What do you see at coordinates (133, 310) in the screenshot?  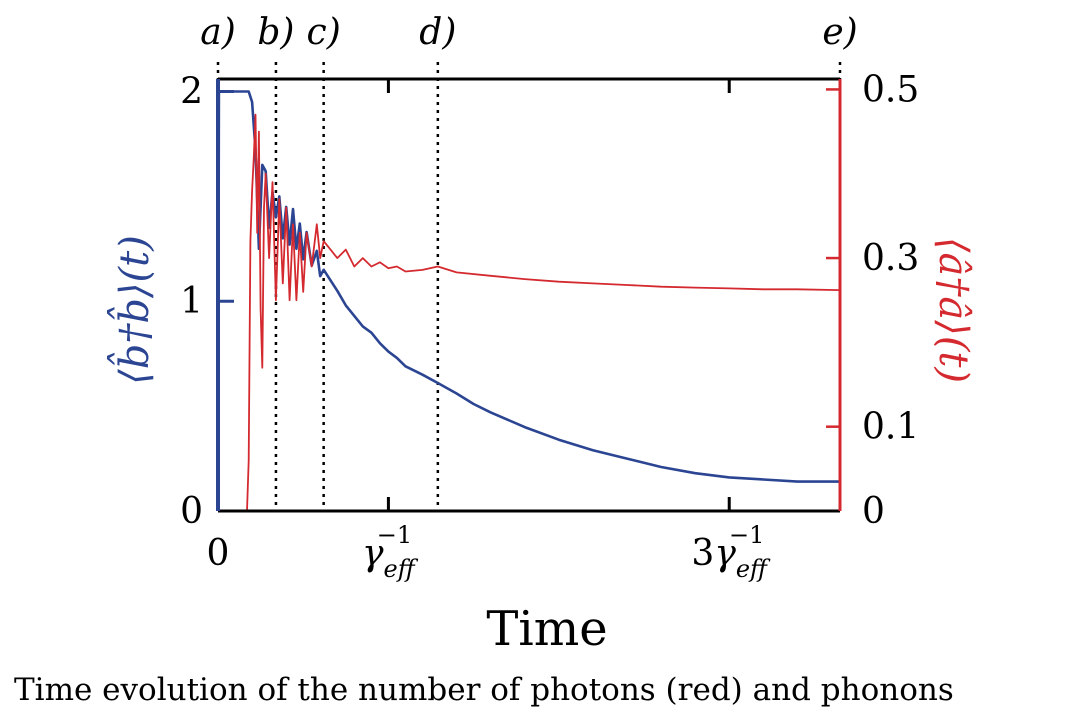 I see `left-axis-title: ⟨b̂†b̂⟩(t)` at bounding box center [133, 310].